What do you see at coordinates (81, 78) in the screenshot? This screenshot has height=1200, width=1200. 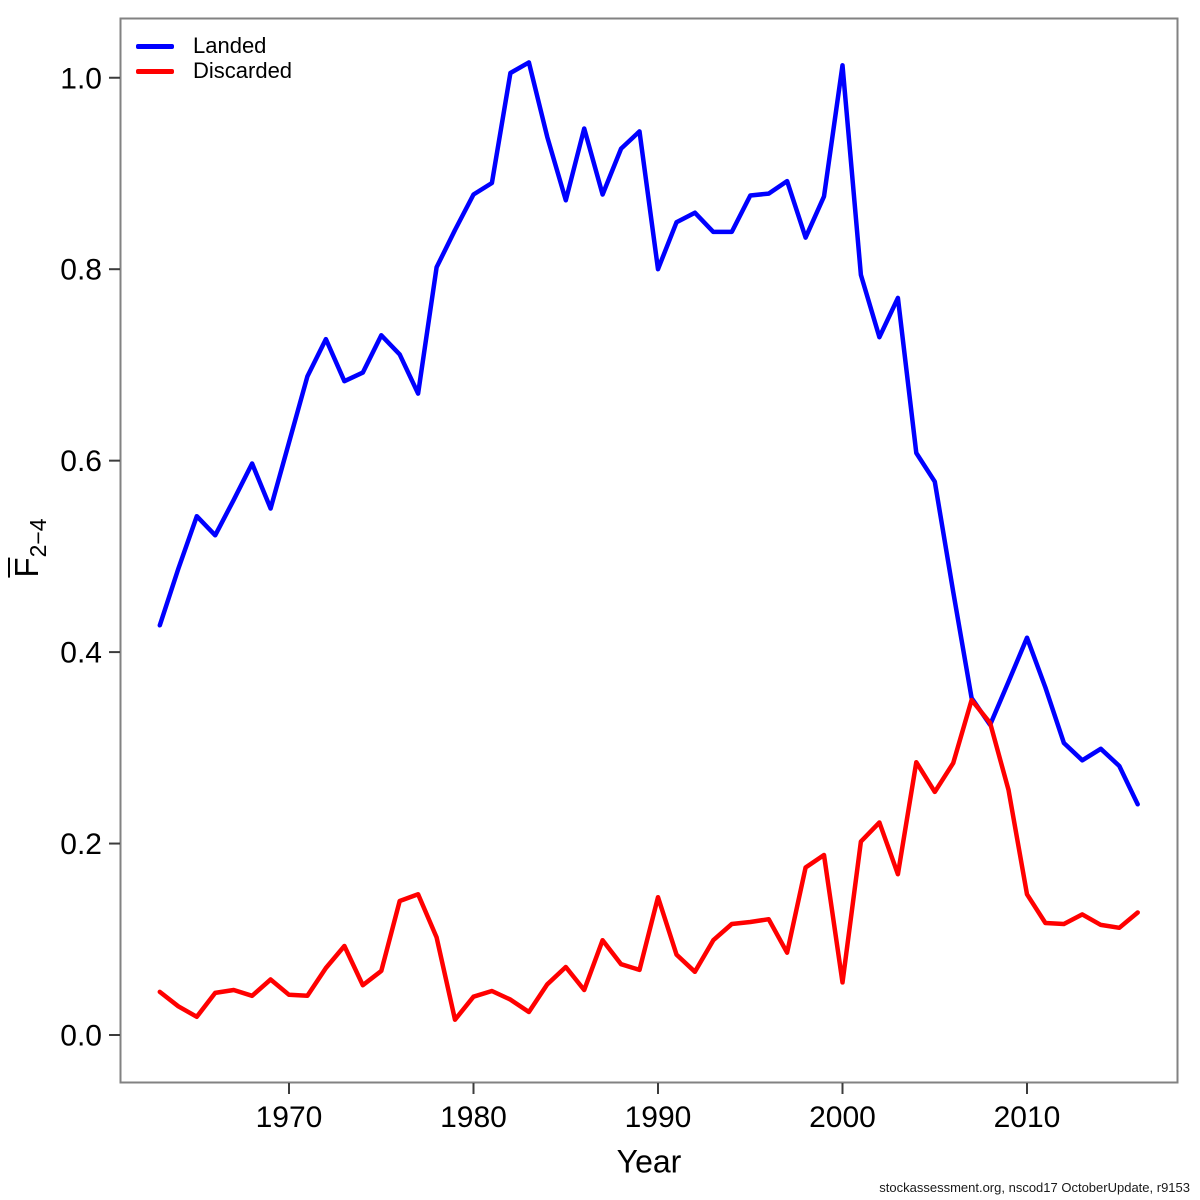 I see `y-tick-label: 1.0` at bounding box center [81, 78].